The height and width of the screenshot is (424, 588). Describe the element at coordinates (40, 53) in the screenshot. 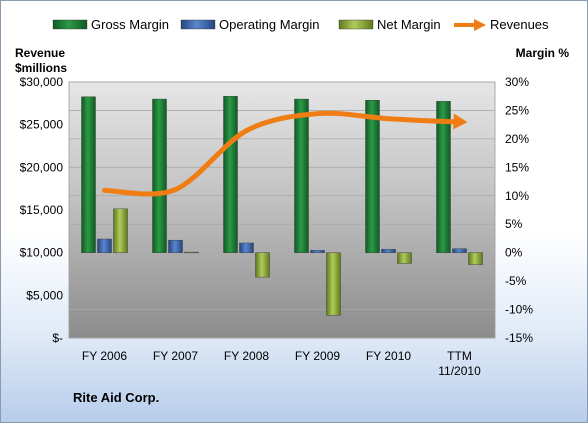

I see `left-axis-title: Revenue` at that location.